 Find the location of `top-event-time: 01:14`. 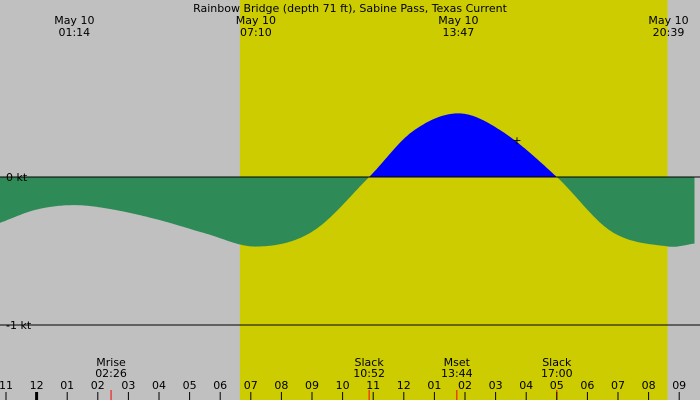

top-event-time: 01:14 is located at coordinates (74, 32).